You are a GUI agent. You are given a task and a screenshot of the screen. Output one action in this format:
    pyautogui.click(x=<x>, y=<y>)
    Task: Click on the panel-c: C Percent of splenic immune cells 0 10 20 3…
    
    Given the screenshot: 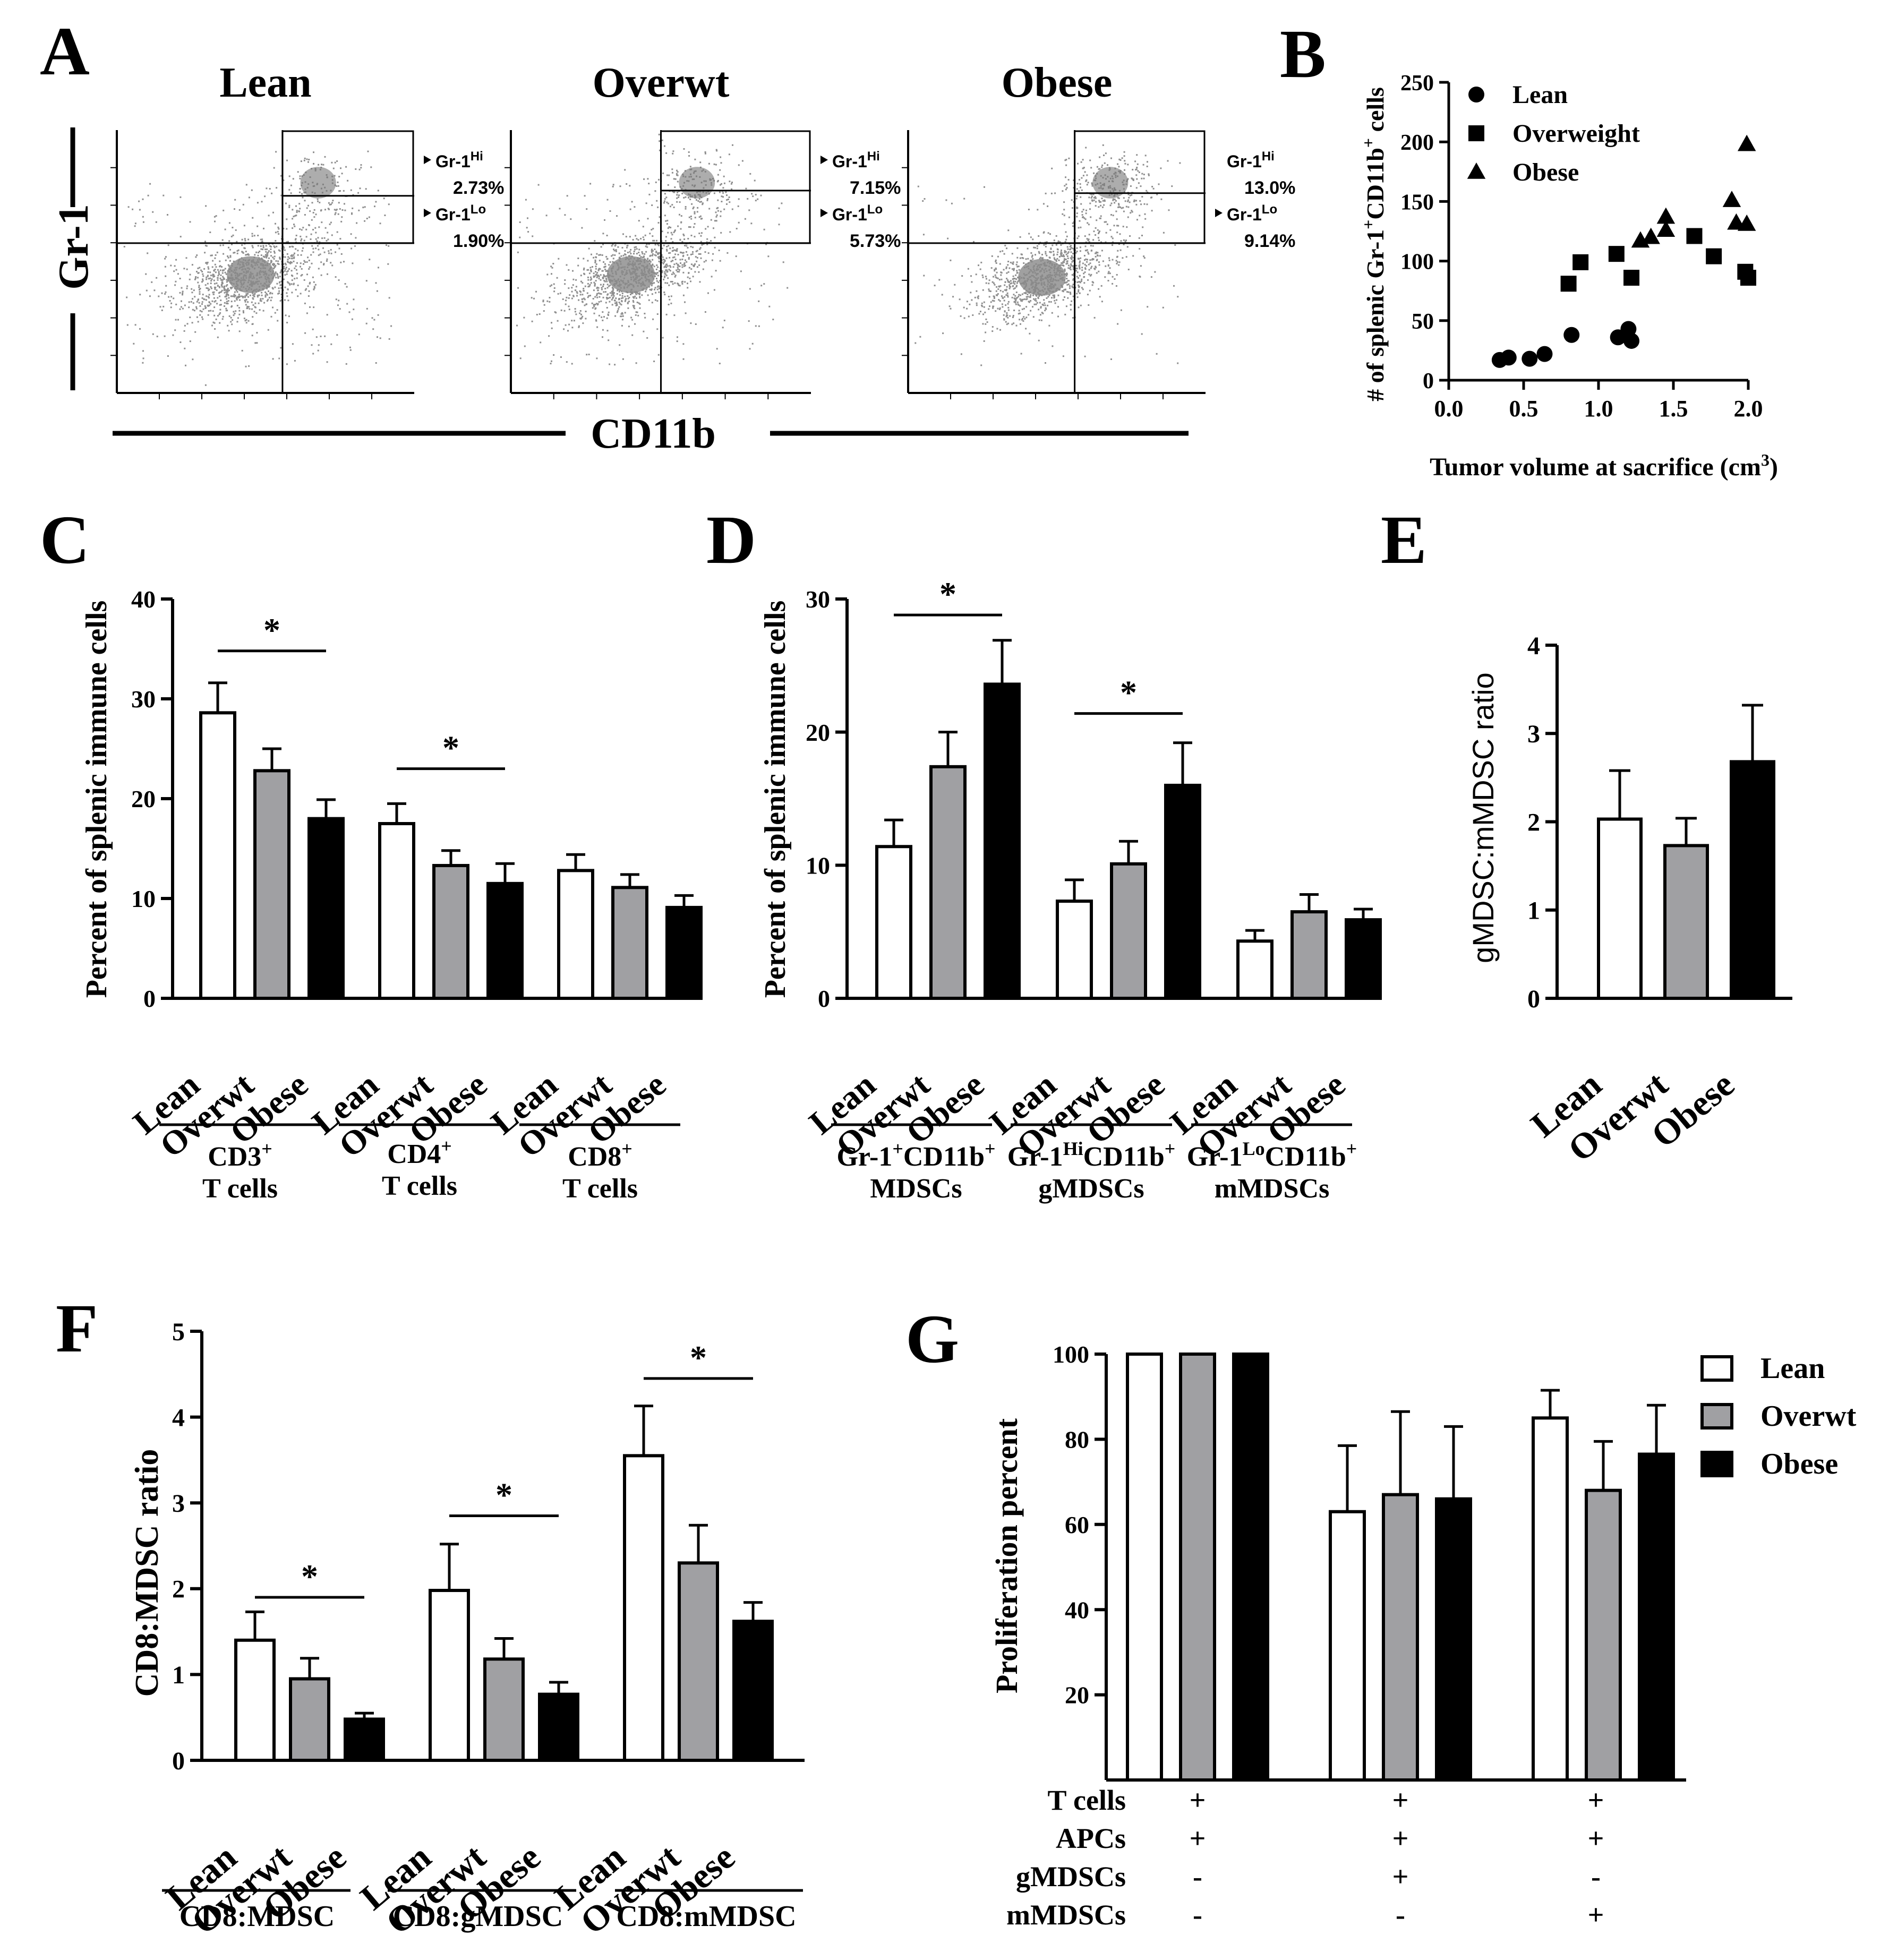 What is the action you would take?
    pyautogui.click(x=371, y=853)
    